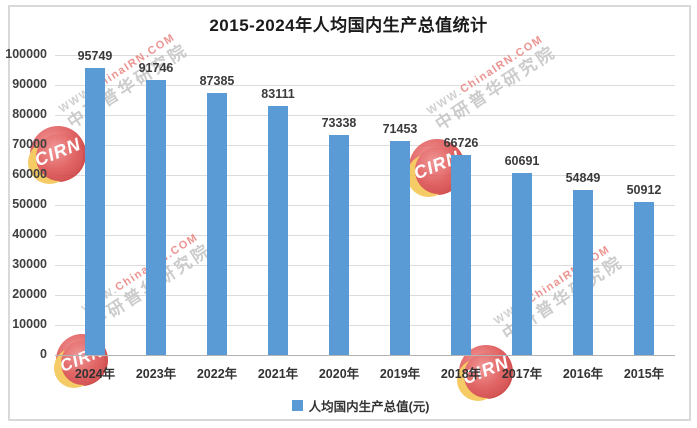  I want to click on x-axis-category-label: 2024年, so click(95, 374).